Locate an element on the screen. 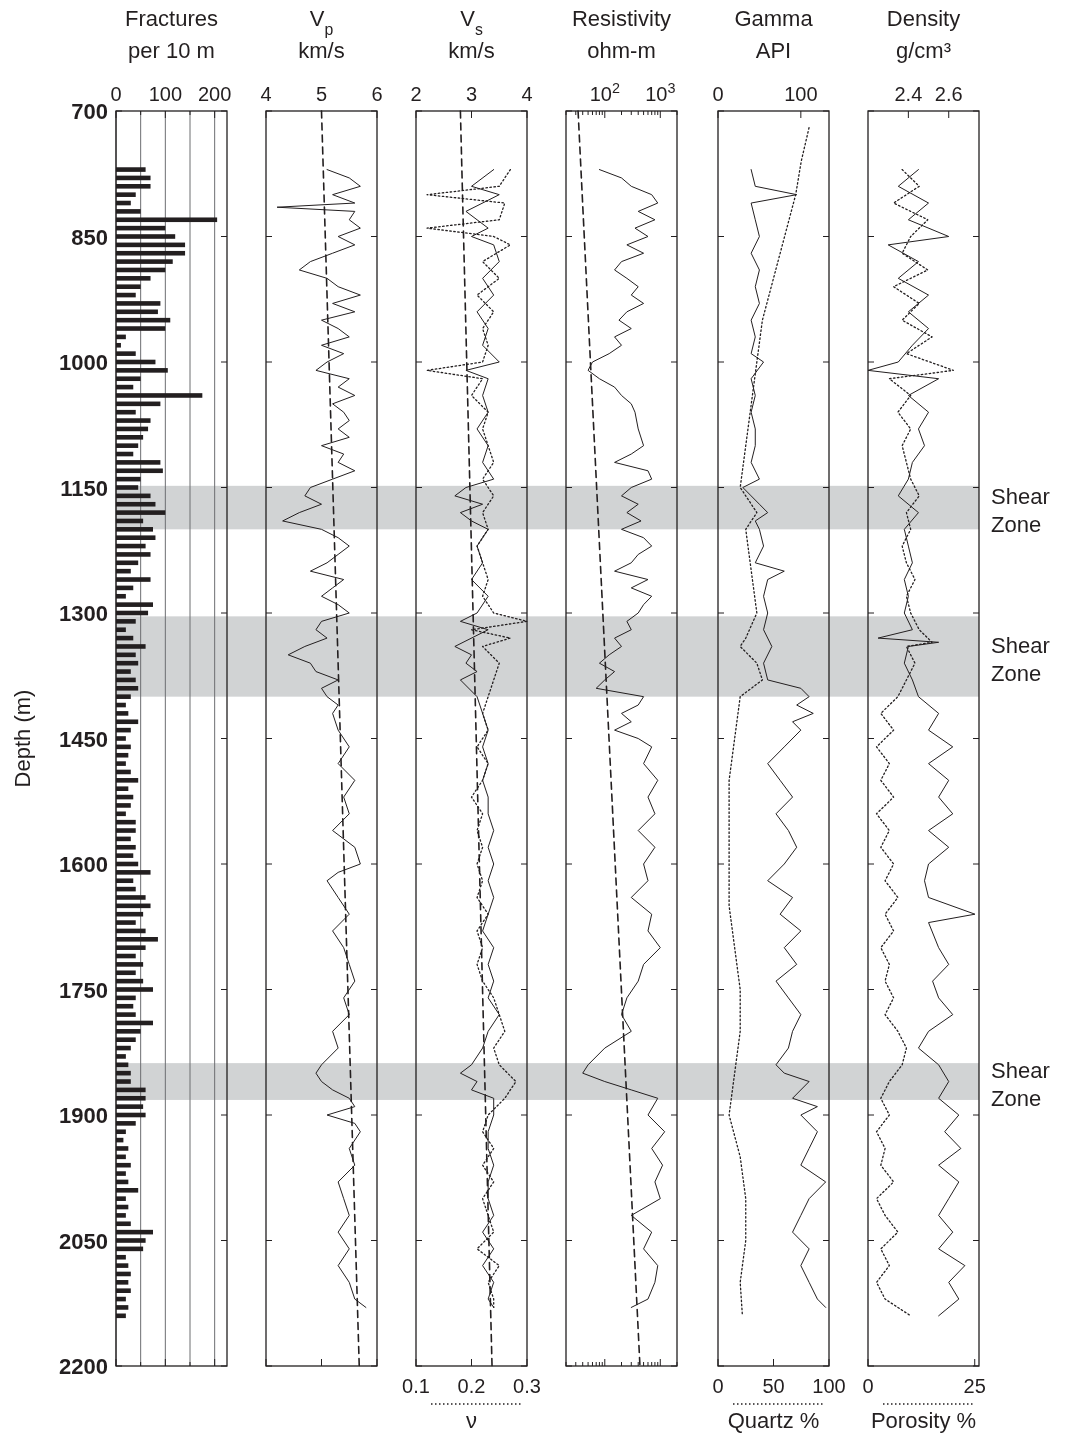 Image resolution: width=1074 pixels, height=1435 pixels. y-tick-label: 850 is located at coordinates (89, 237).